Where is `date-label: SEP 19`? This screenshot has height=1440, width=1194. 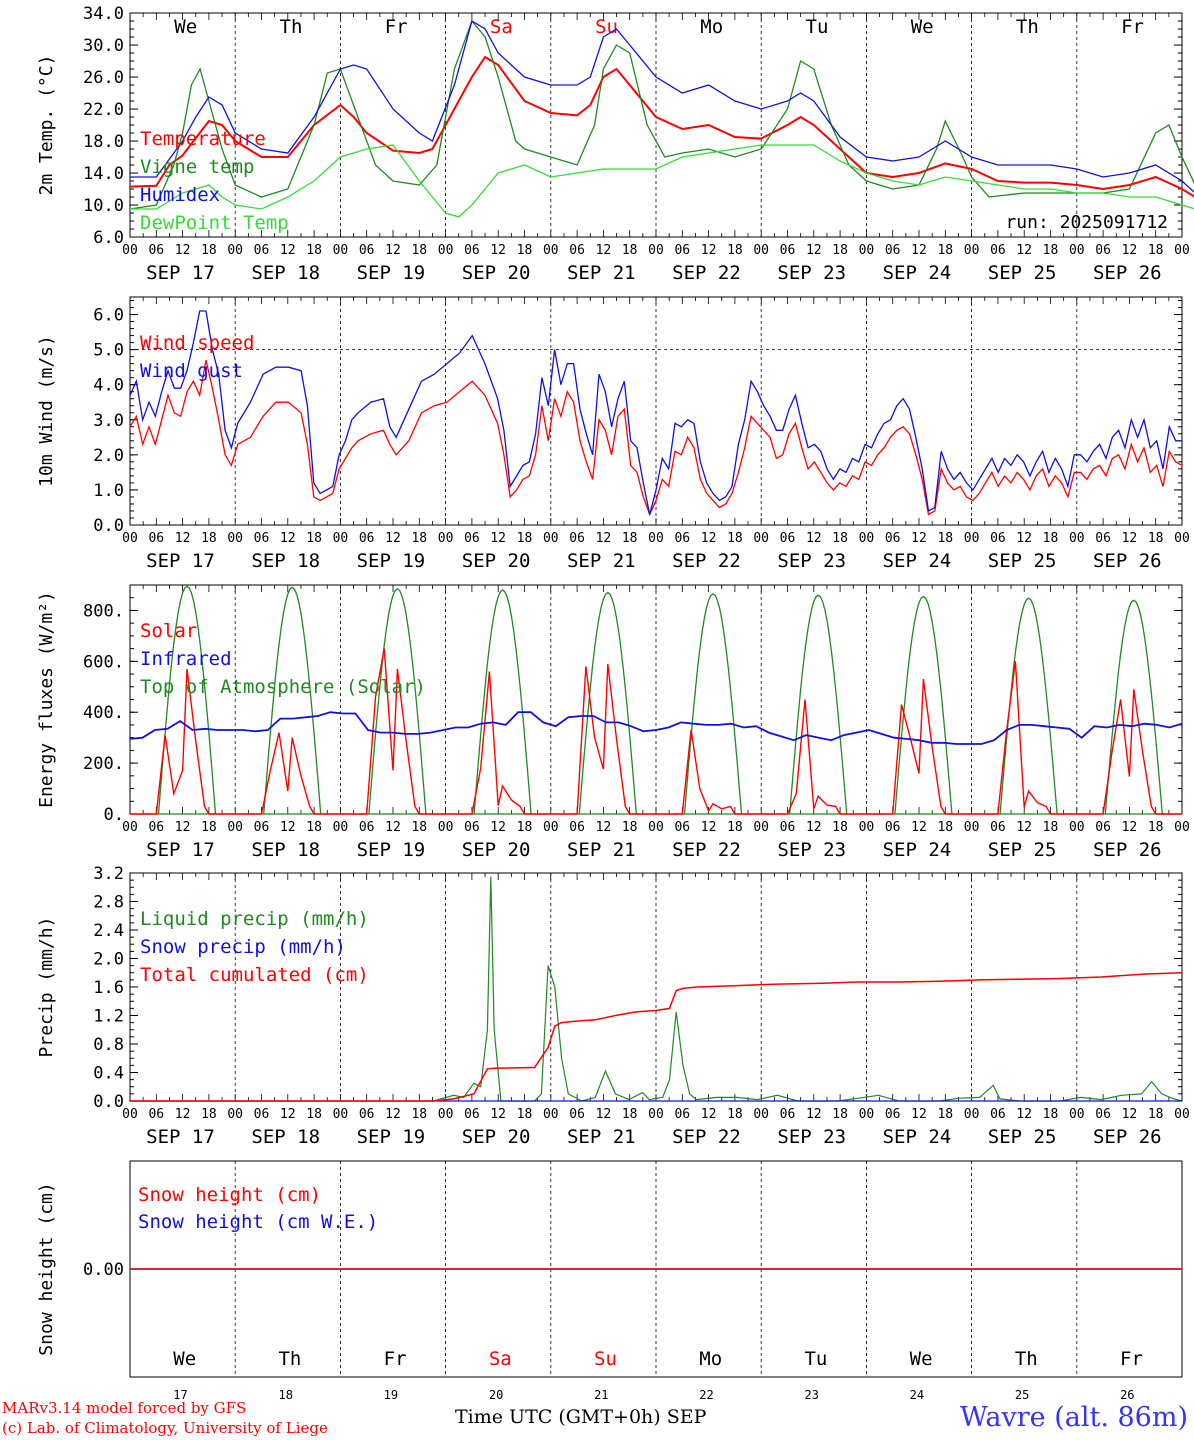
date-label: SEP 19 is located at coordinates (391, 561).